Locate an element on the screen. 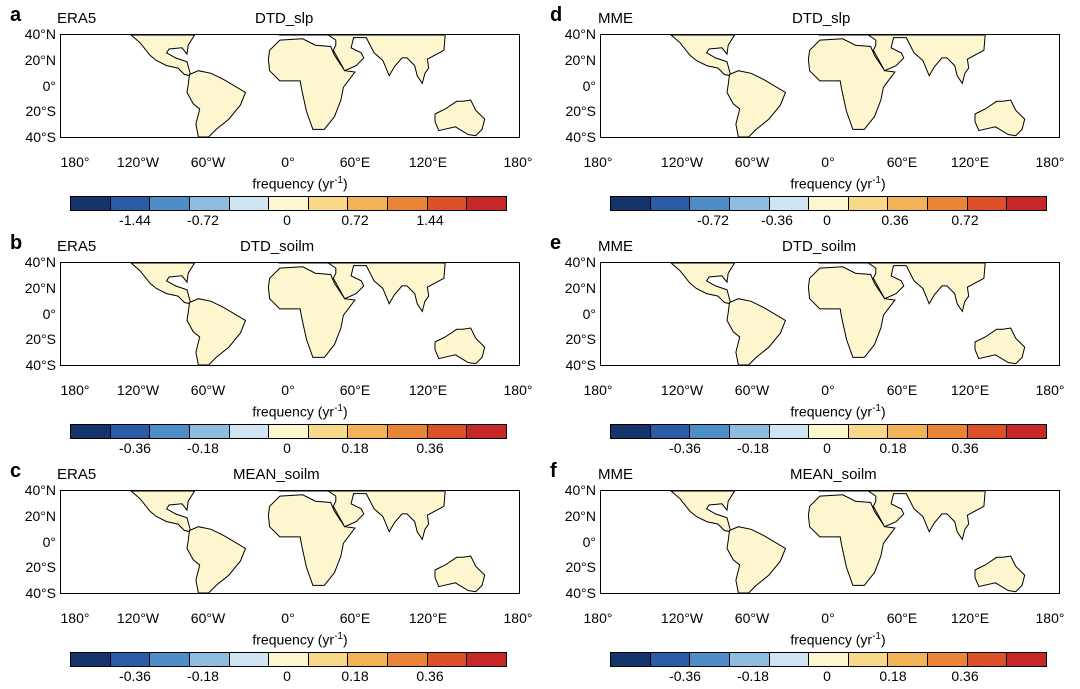  panel-letter: d is located at coordinates (556, 15).